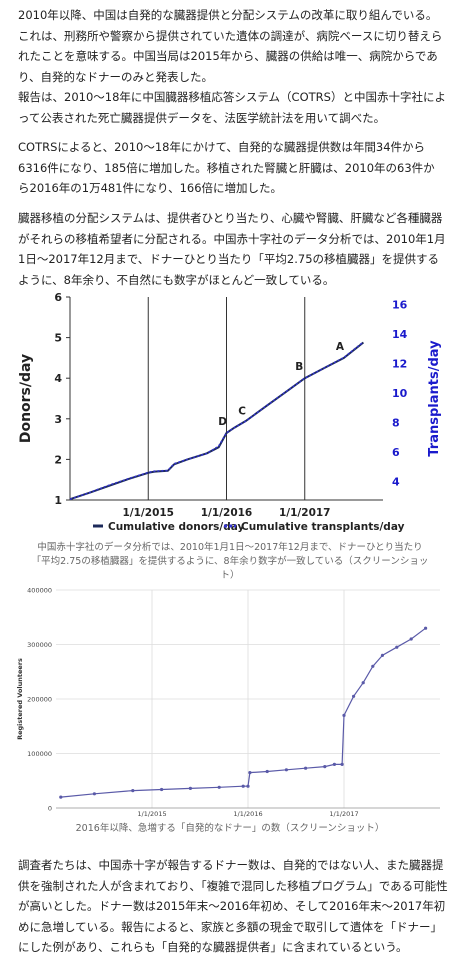 The height and width of the screenshot is (958, 460). Describe the element at coordinates (396, 482) in the screenshot. I see `y2-tick-label: 4` at that location.